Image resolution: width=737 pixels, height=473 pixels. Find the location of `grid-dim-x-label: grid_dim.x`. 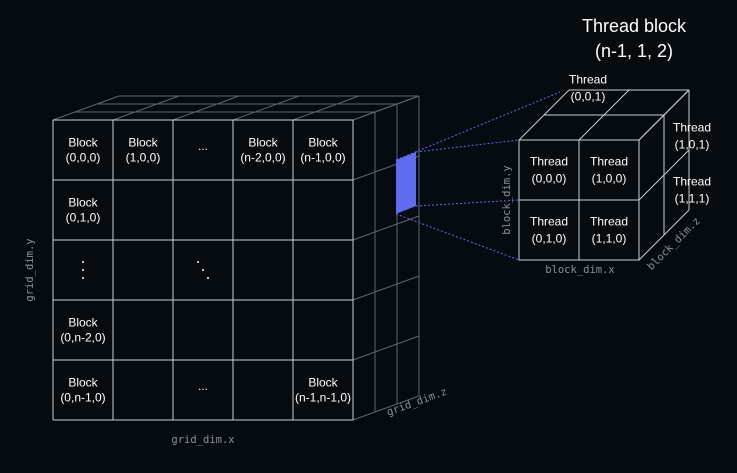

grid-dim-x-label: grid_dim.x is located at coordinates (202, 440).